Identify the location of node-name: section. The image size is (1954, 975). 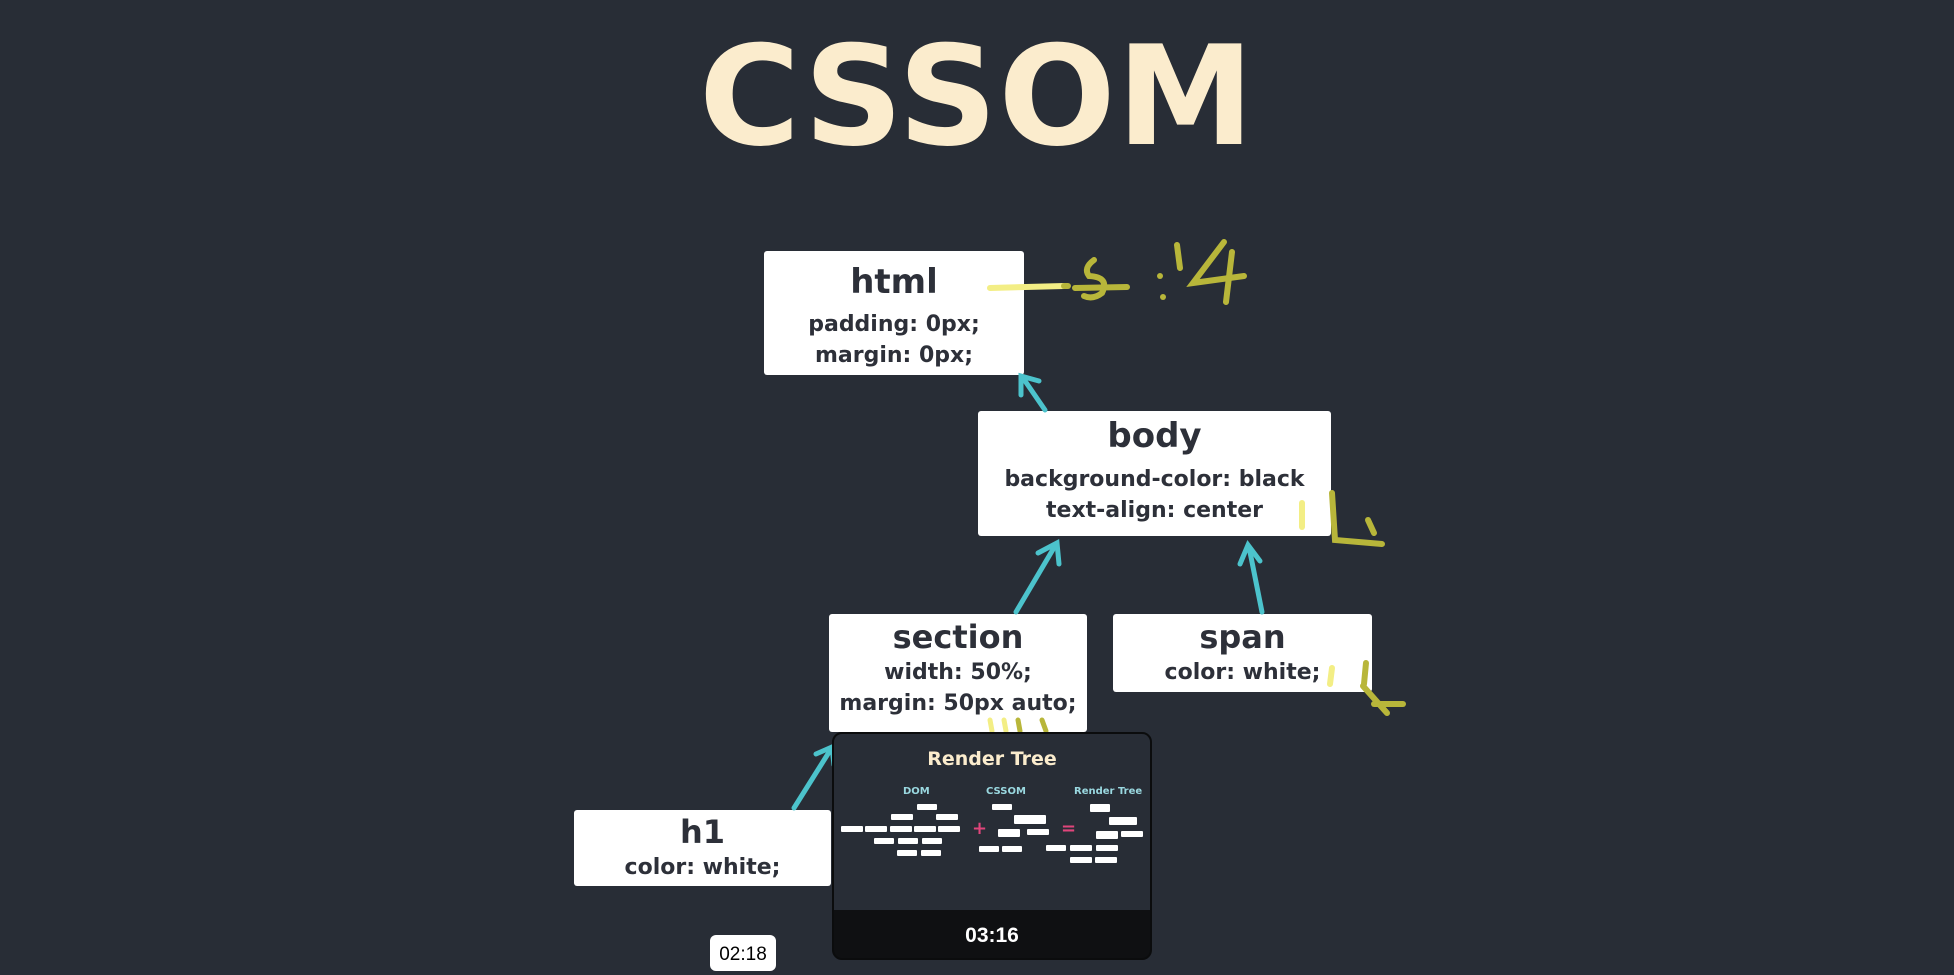
(958, 637).